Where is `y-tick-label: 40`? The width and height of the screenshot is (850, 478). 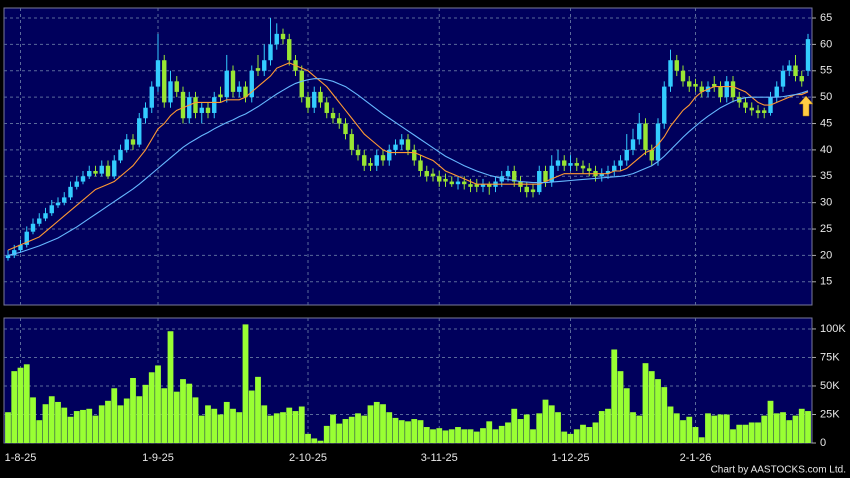
y-tick-label: 40 is located at coordinates (826, 150).